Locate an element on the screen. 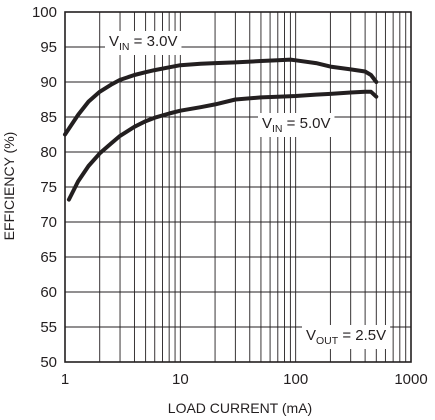 The height and width of the screenshot is (420, 435). series-label-1-sub: IN is located at coordinates (124, 47).